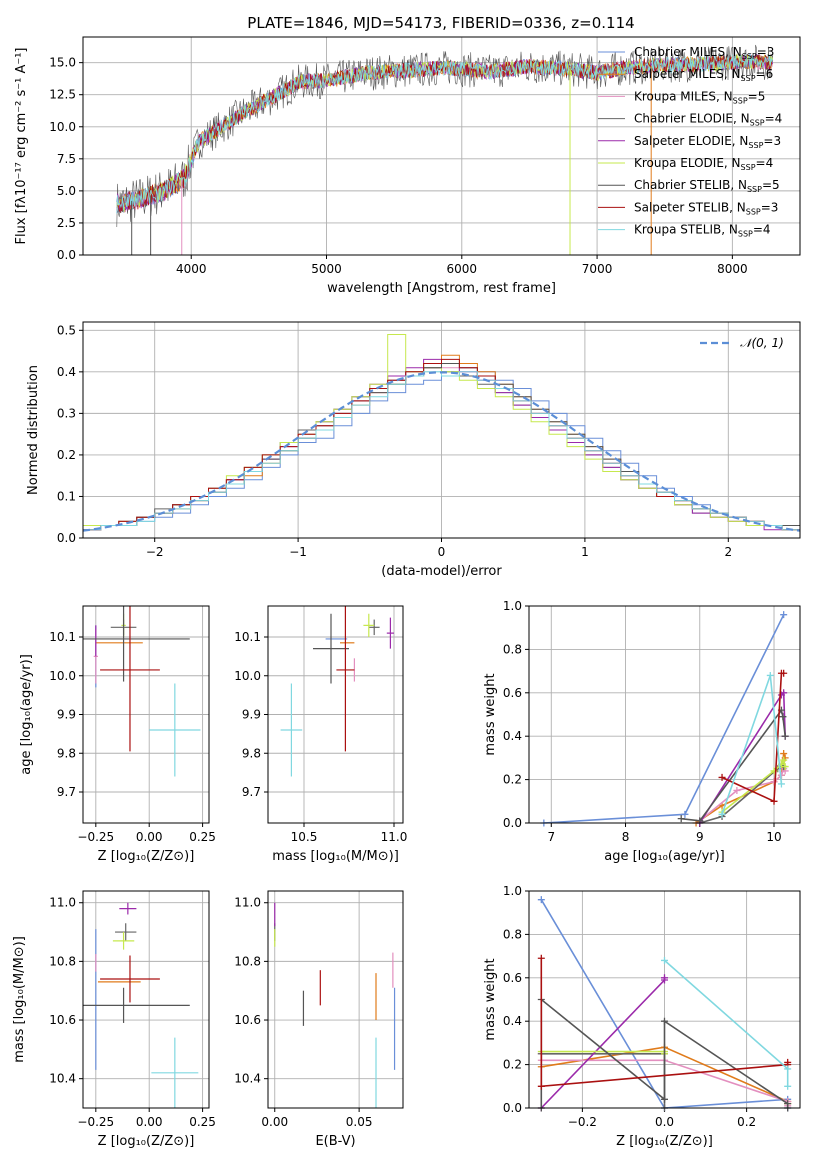  Describe the element at coordinates (742, 794) in the screenshot. I see `weight-line` at that location.